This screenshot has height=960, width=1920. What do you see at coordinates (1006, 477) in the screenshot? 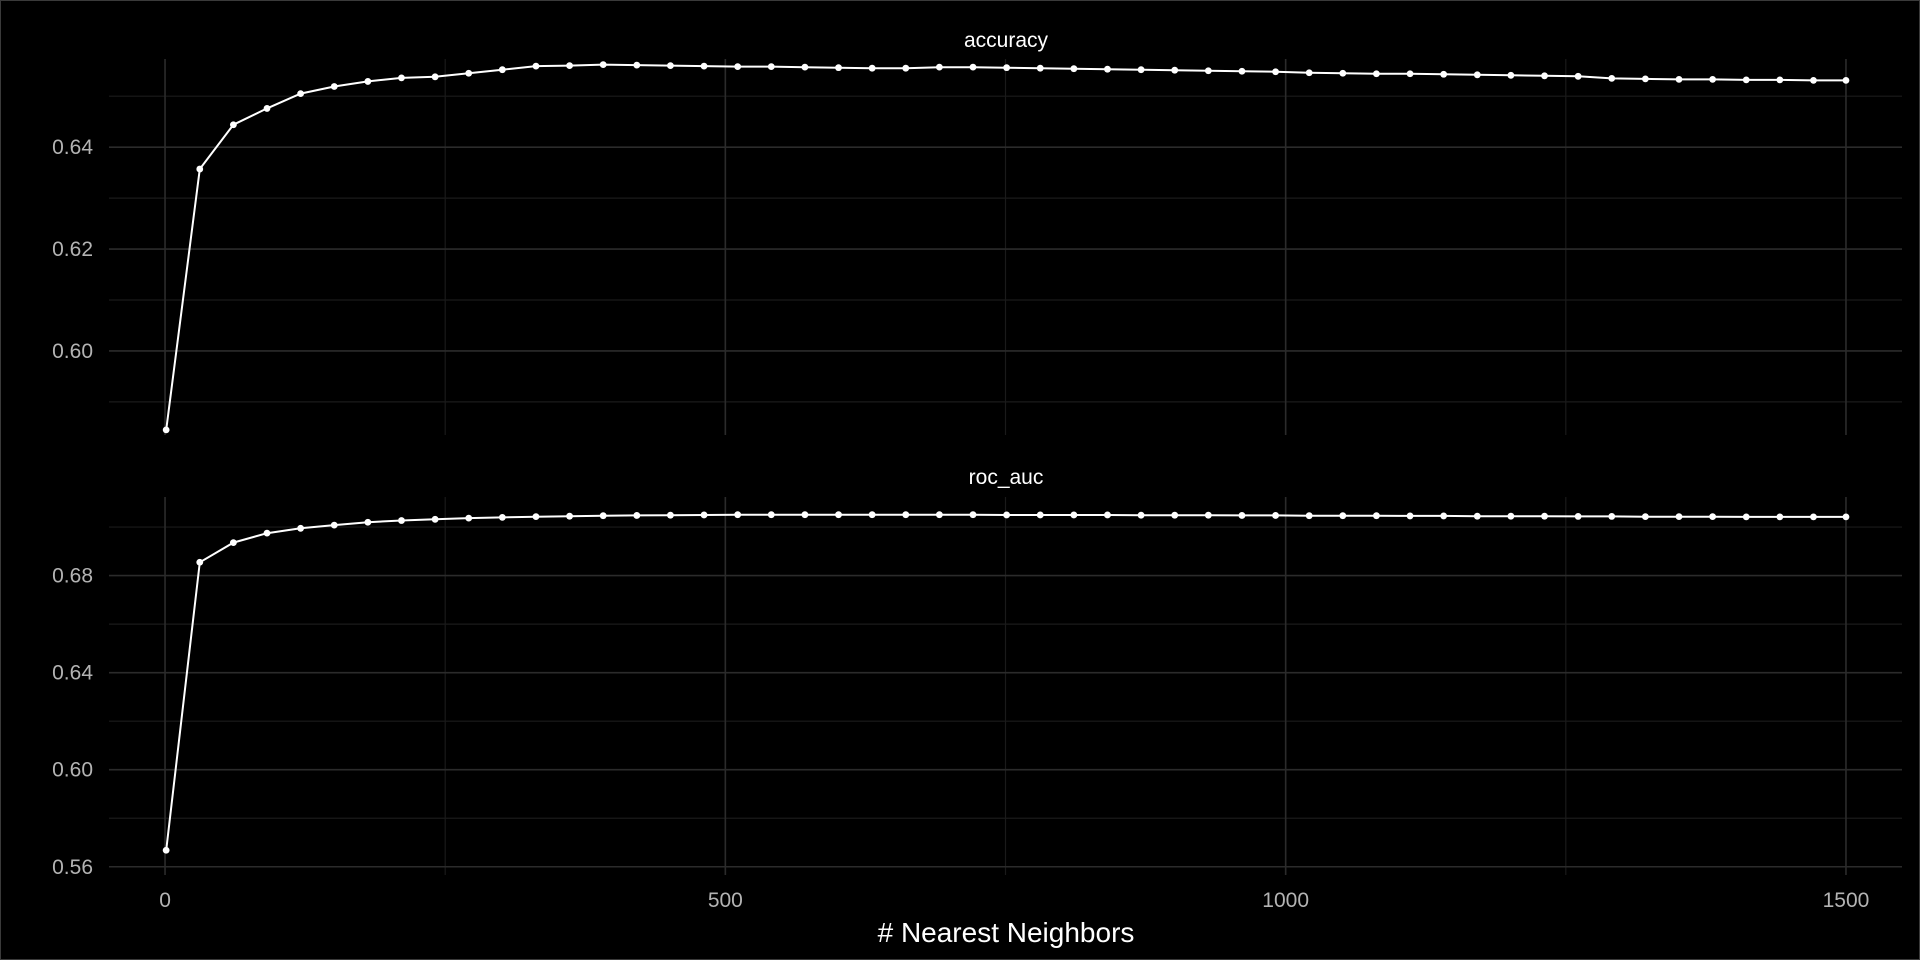
I see `facet-title-roc-auc: roc_auc` at bounding box center [1006, 477].